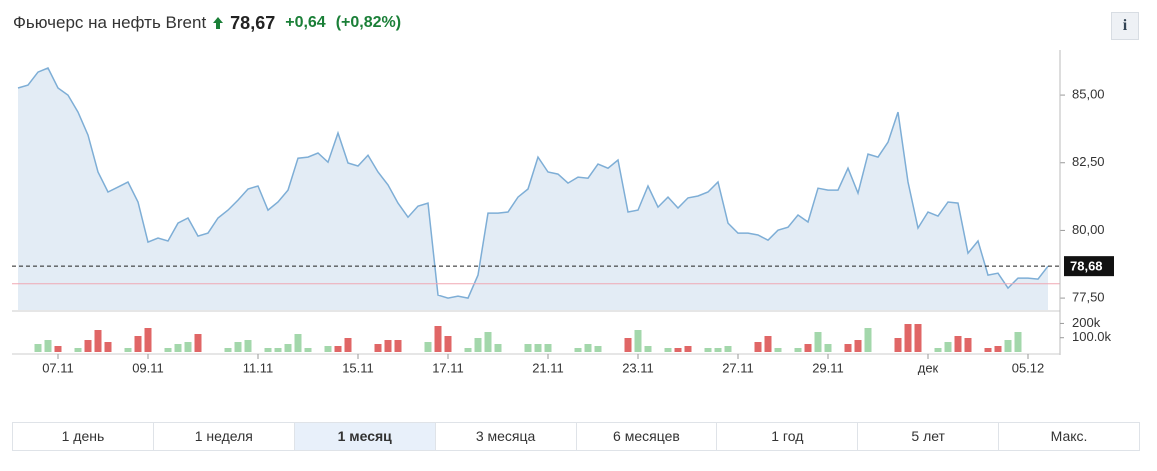  I want to click on instrument-title: Фьючерс на нефть Brent, so click(110, 22).